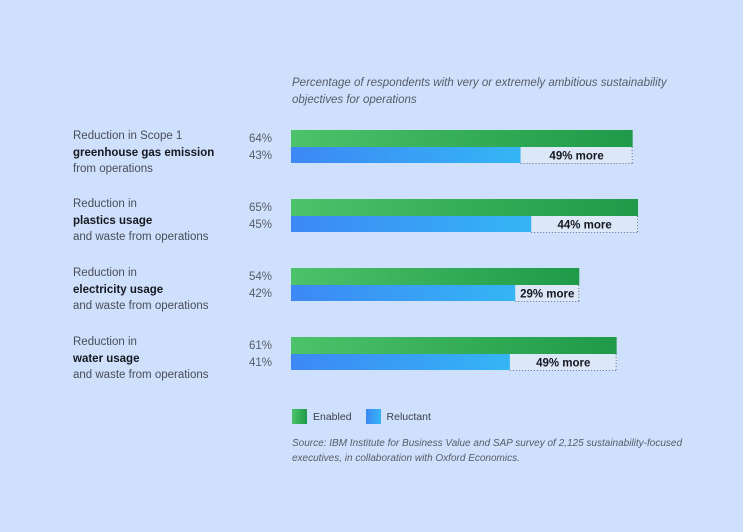  Describe the element at coordinates (332, 416) in the screenshot. I see `legend-label-enabled: Enabled` at that location.